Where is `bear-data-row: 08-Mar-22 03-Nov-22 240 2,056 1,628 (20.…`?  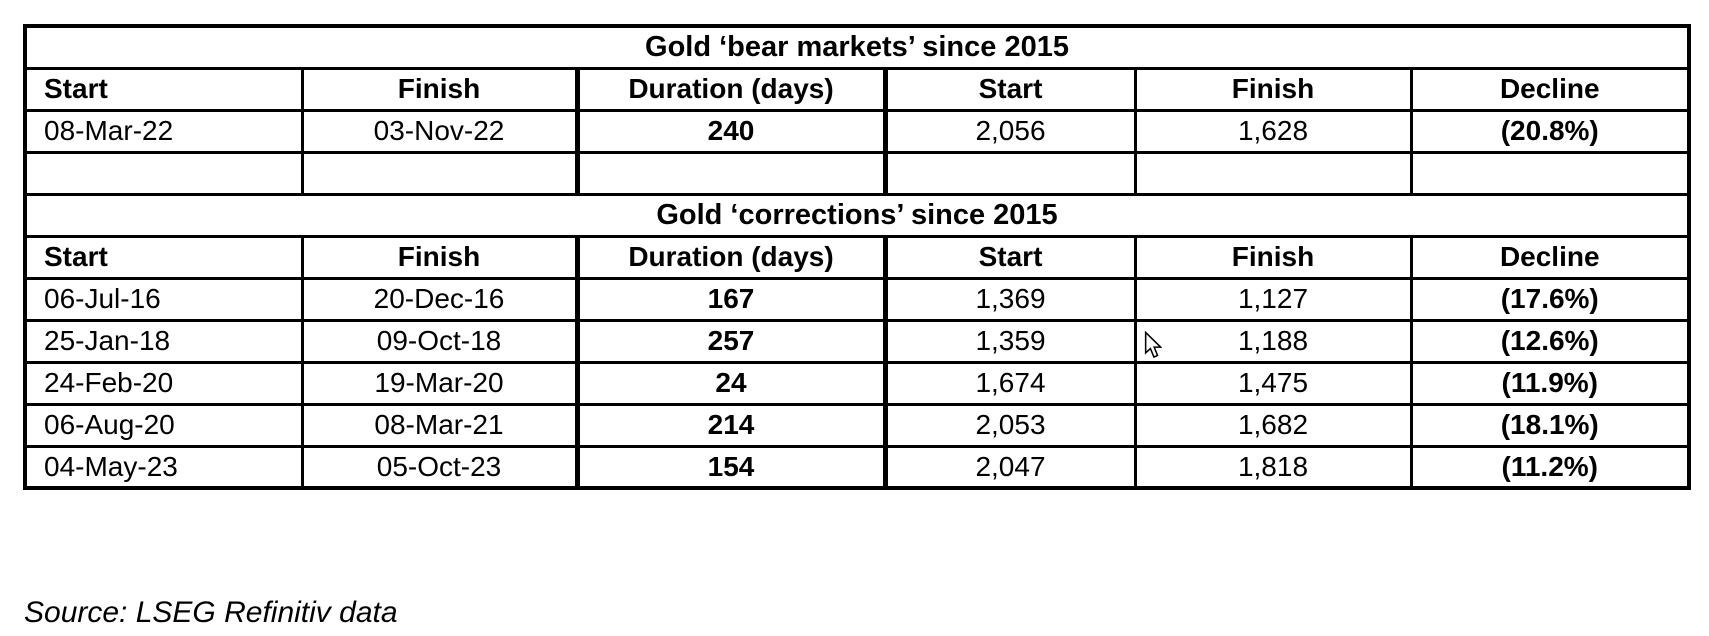
bear-data-row: 08-Mar-22 03-Nov-22 240 2,056 1,628 (20.… is located at coordinates (857, 131).